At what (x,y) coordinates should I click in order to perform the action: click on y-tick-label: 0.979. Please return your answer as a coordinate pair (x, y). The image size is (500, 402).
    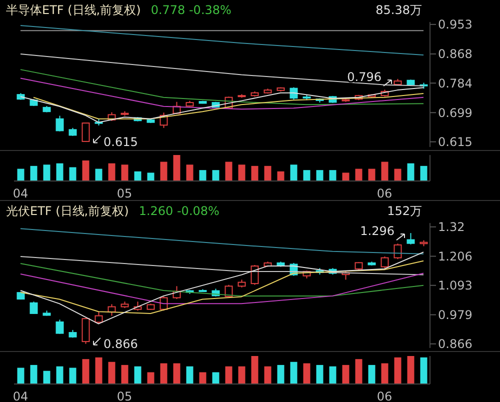
    Looking at the image, I should click on (455, 315).